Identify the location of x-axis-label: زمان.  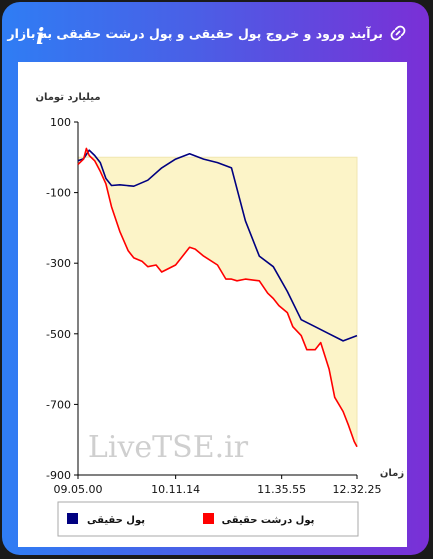
(392, 473).